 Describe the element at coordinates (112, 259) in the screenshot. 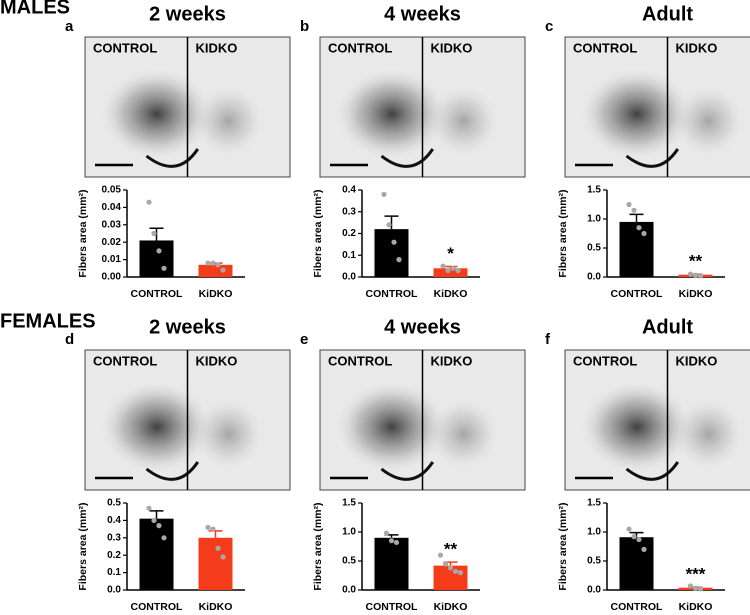

I see `y-tick-label: 0.01` at that location.